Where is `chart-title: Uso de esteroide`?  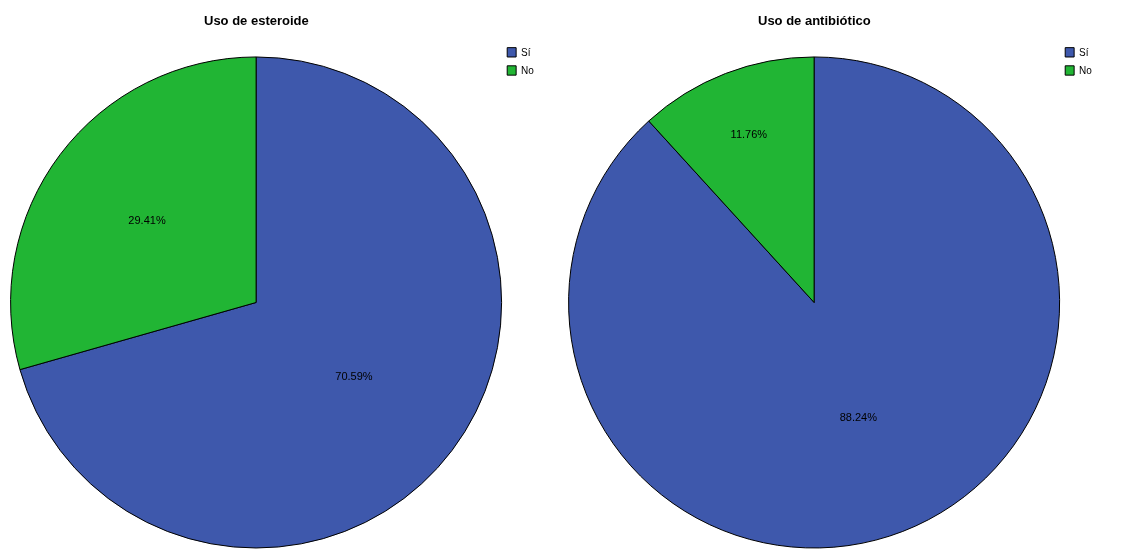 chart-title: Uso de esteroide is located at coordinates (256, 20).